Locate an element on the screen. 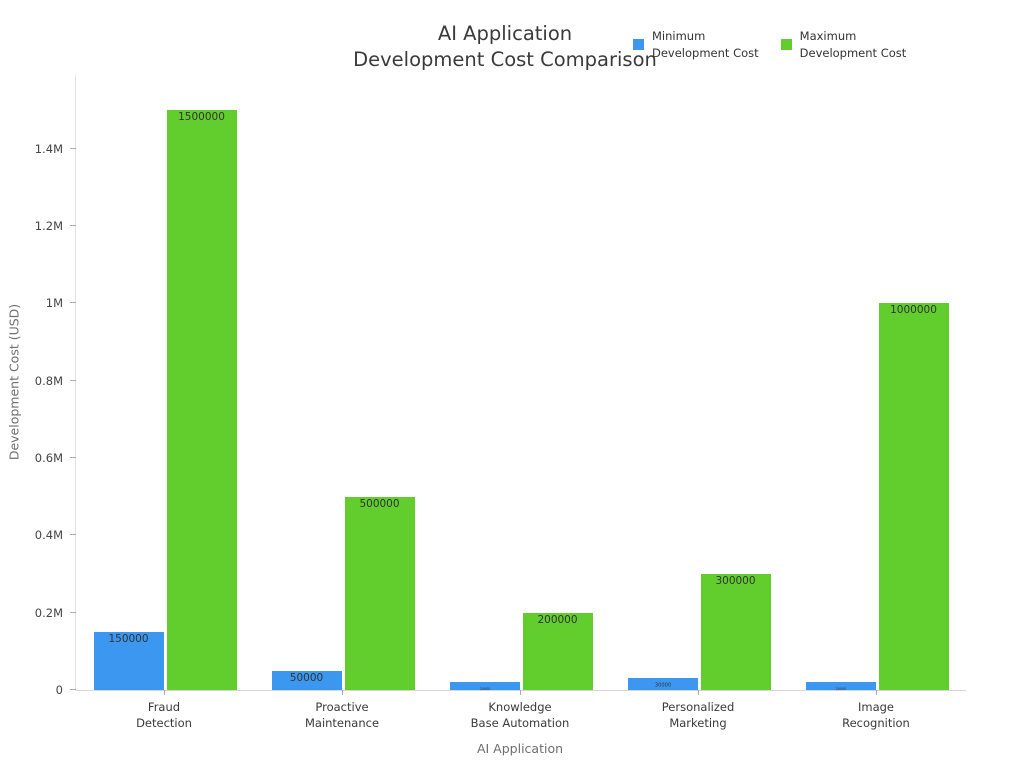 This screenshot has width=1024, height=768. y-tick-label: 0.6M is located at coordinates (48, 457).